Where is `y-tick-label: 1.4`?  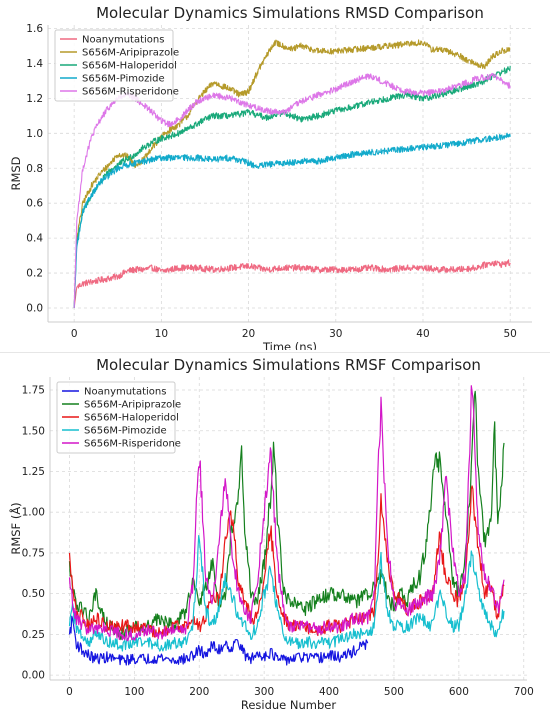
y-tick-label: 1.4 is located at coordinates (34, 64).